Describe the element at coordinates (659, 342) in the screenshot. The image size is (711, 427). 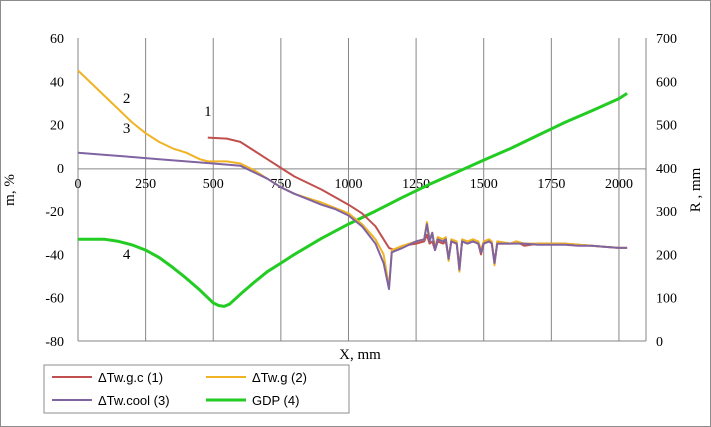
I see `y-right-tick-label: 0` at that location.